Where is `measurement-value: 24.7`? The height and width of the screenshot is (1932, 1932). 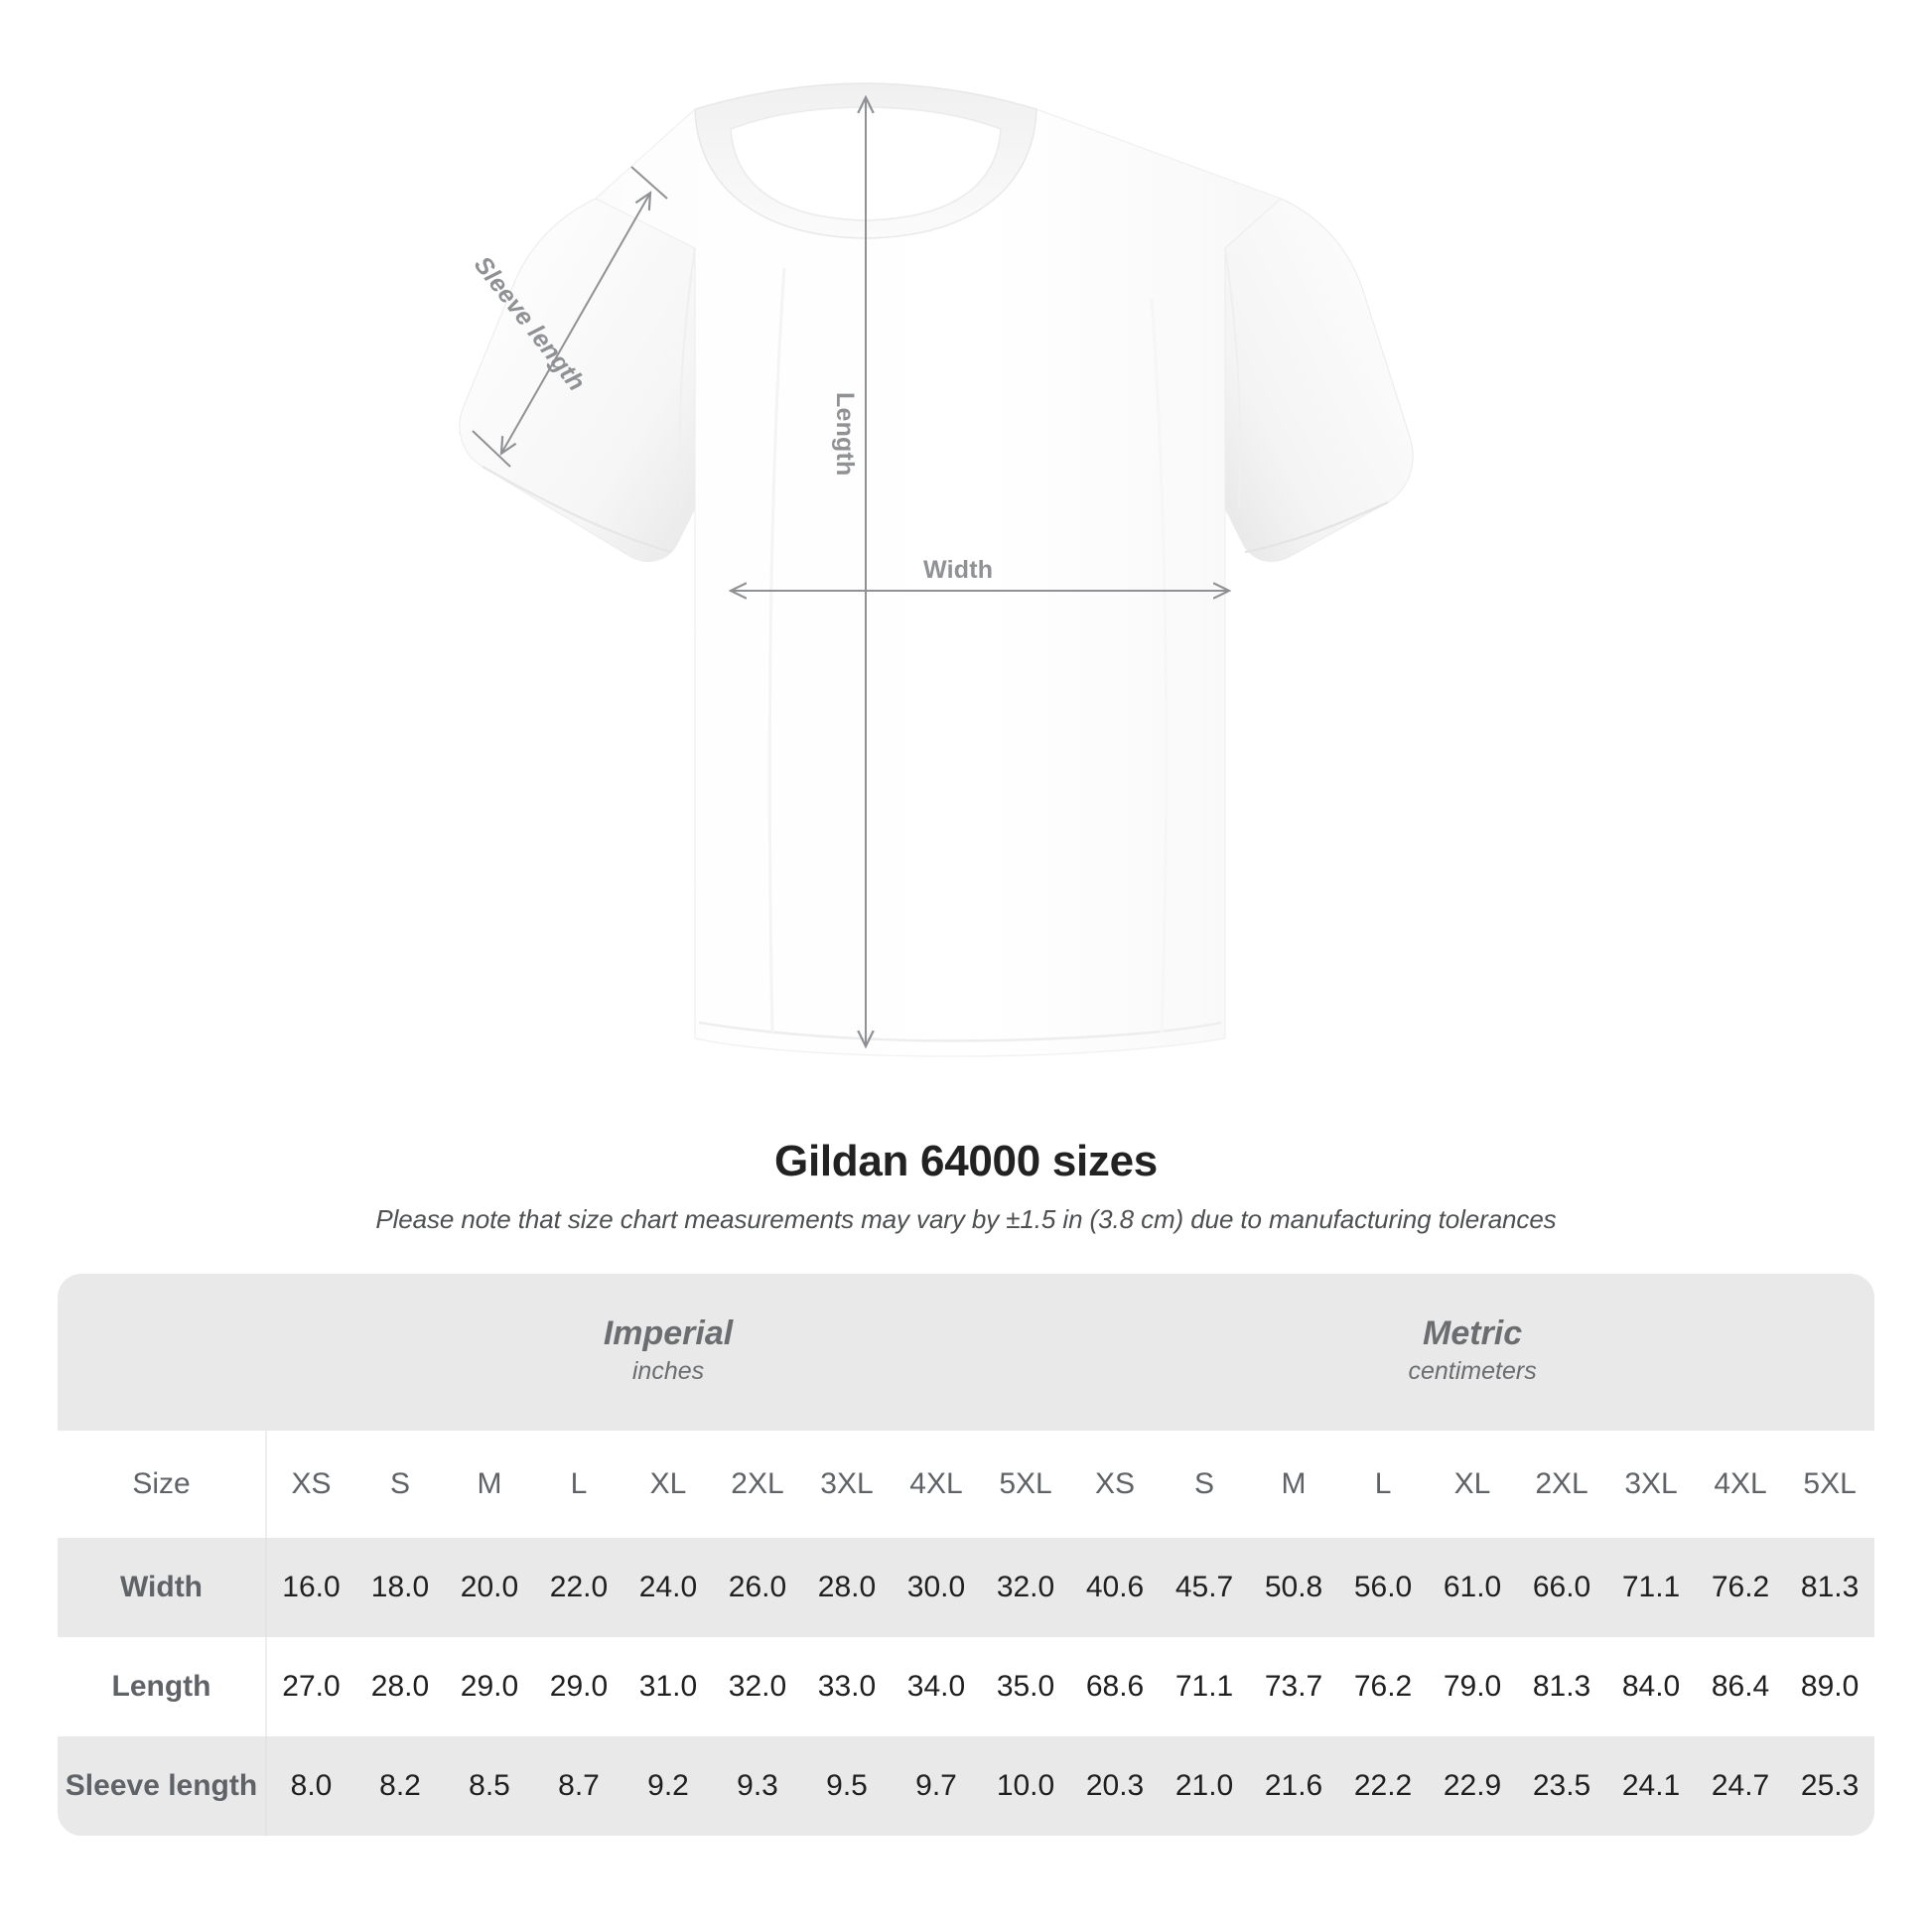 measurement-value: 24.7 is located at coordinates (1741, 1786).